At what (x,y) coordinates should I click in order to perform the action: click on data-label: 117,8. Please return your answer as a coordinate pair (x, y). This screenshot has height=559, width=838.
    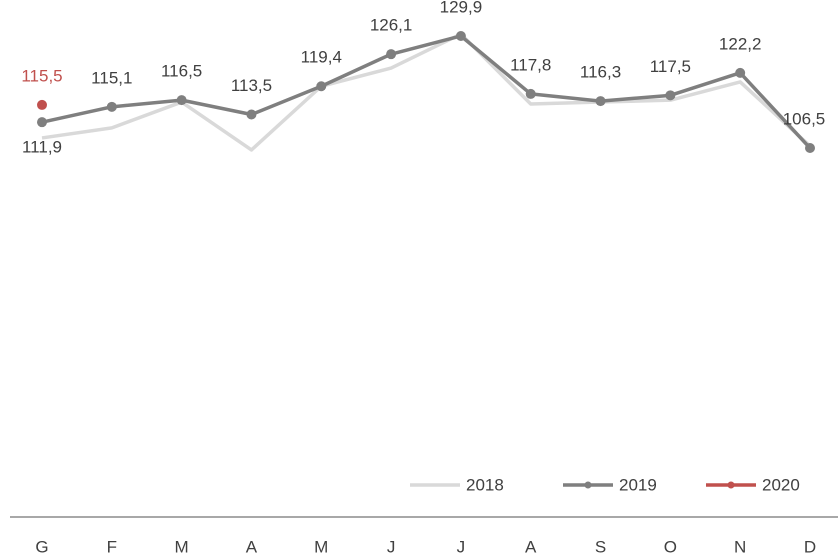
    Looking at the image, I should click on (530, 64).